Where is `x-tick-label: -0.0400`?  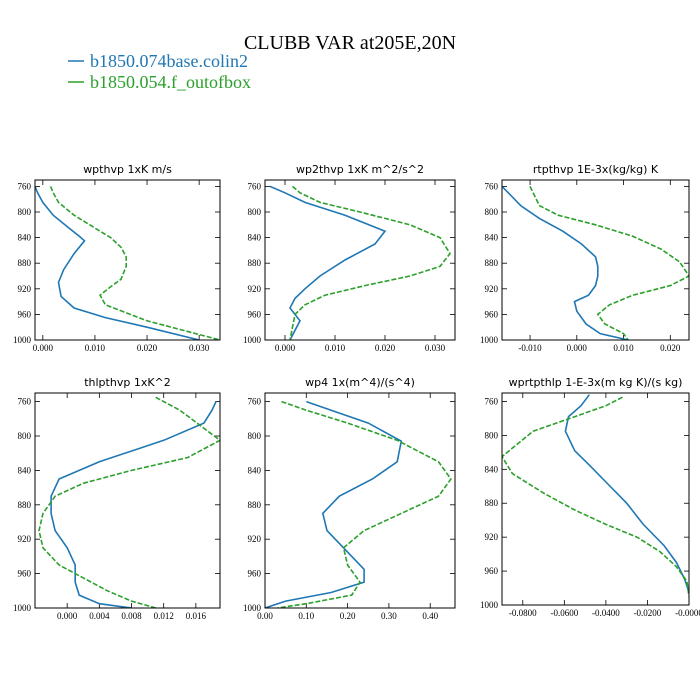 x-tick-label: -0.0400 is located at coordinates (606, 613).